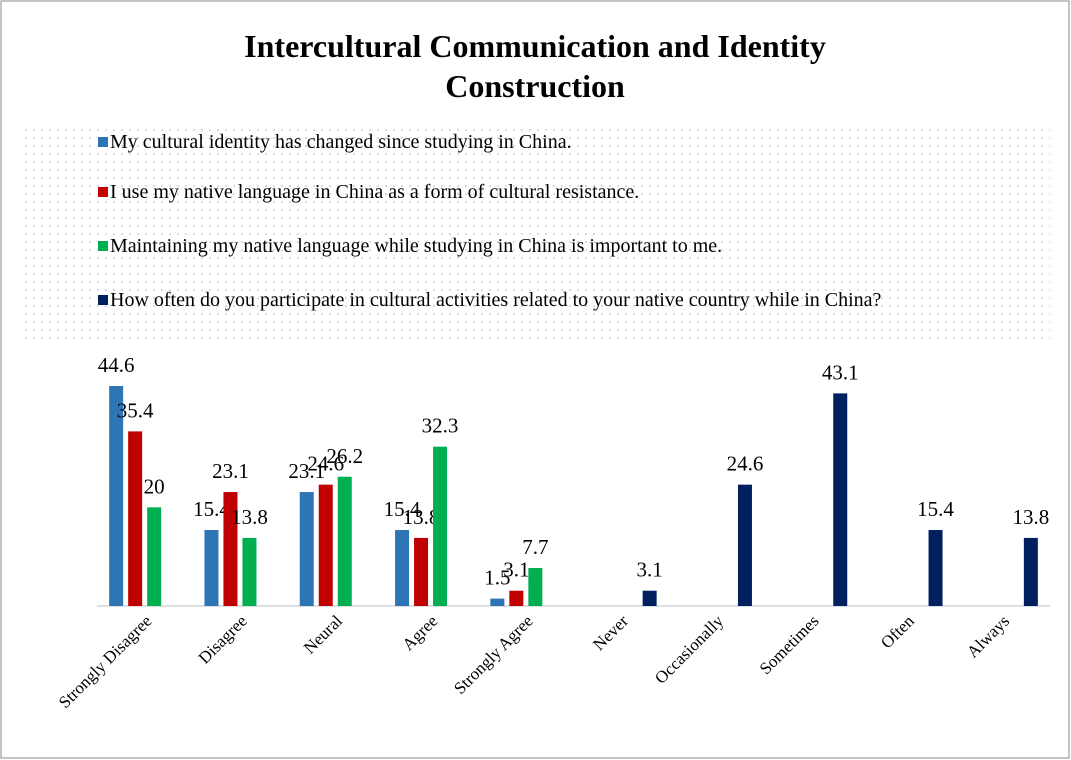 This screenshot has height=760, width=1071. I want to click on value-label: 1.5, so click(497, 578).